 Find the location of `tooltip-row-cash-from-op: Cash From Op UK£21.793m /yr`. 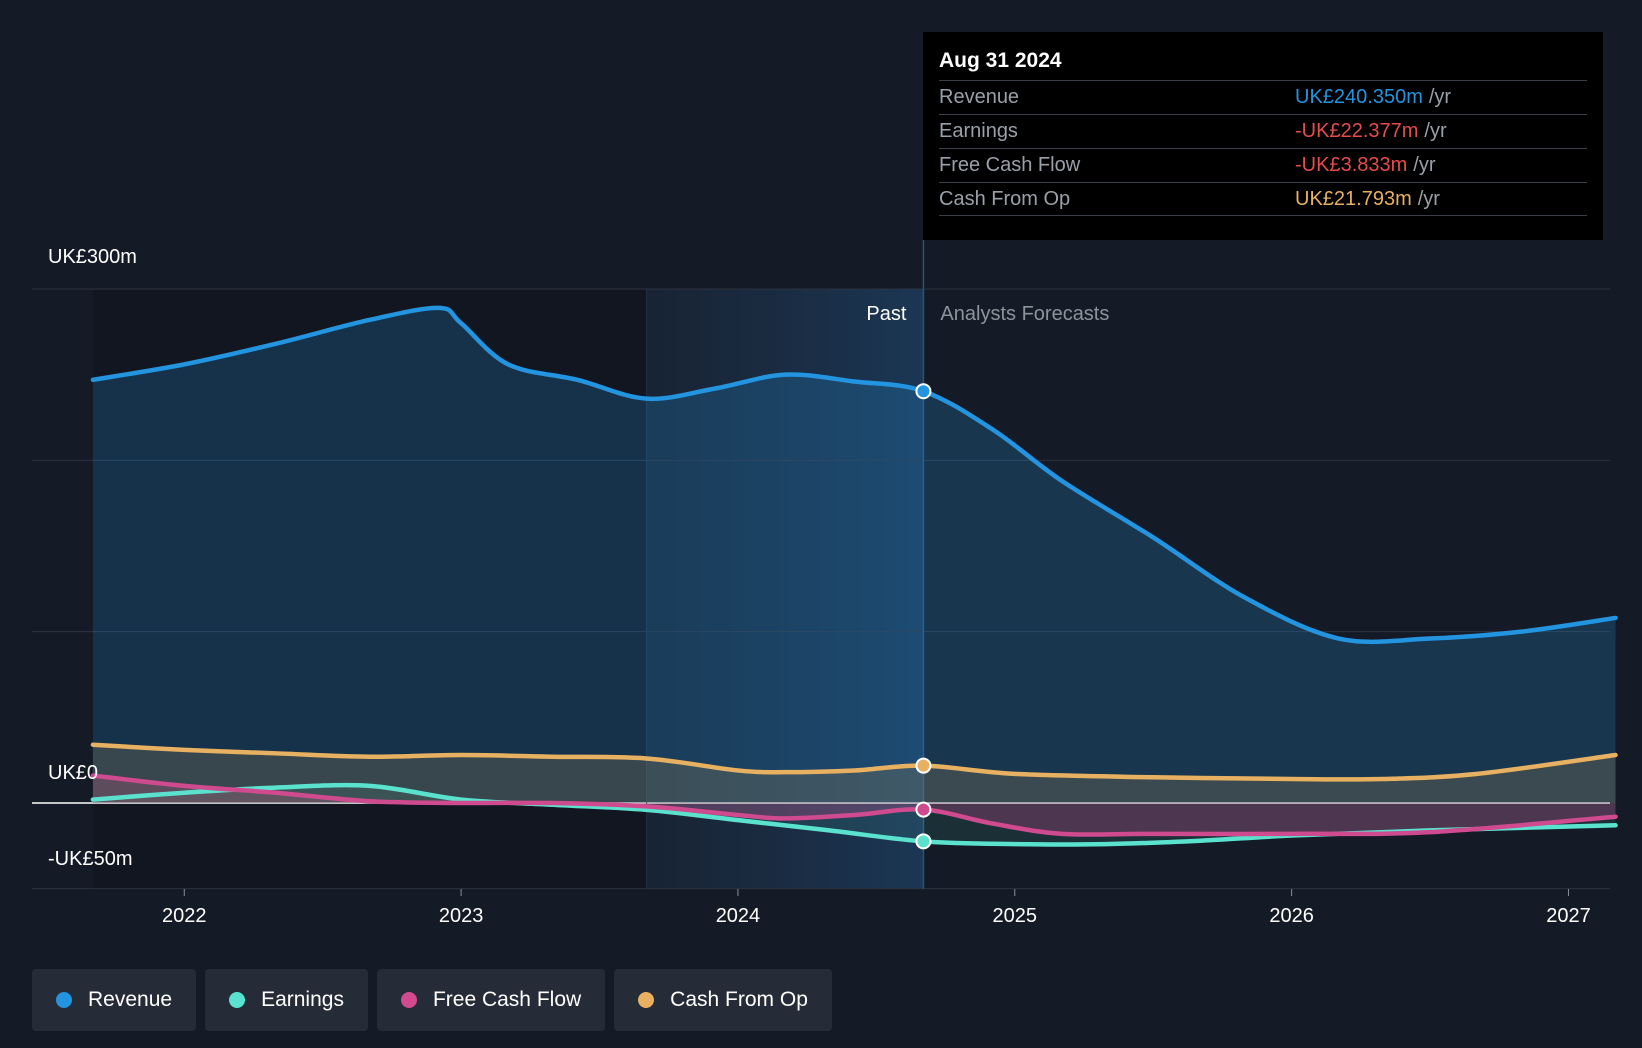

tooltip-row-cash-from-op: Cash From Op UK£21.793m /yr is located at coordinates (1263, 199).